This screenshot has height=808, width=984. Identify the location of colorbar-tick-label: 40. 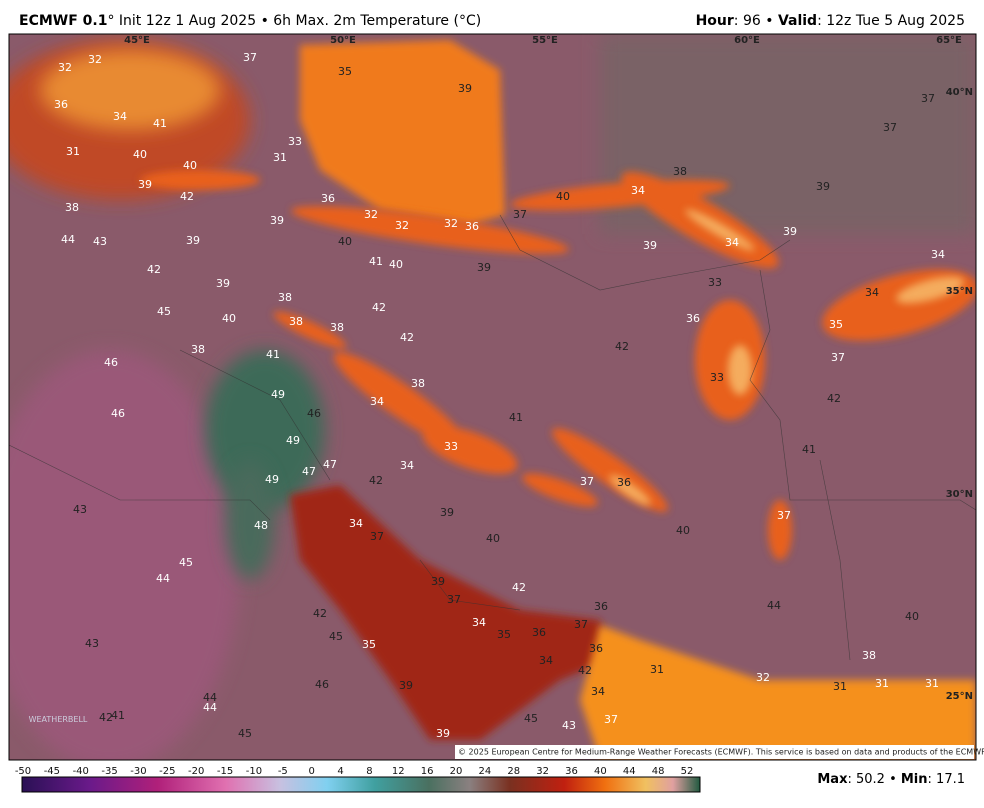
(600, 771).